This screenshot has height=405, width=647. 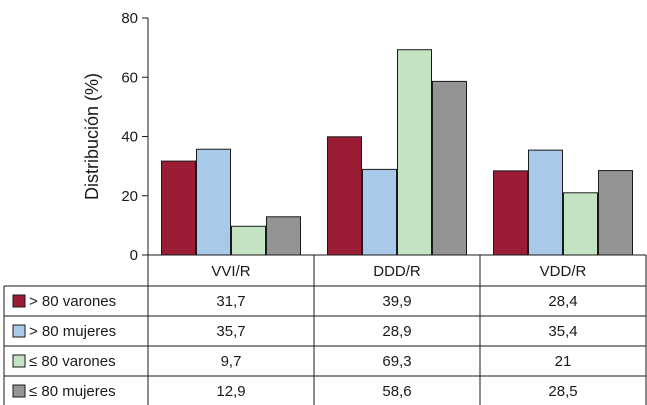 What do you see at coordinates (92, 136) in the screenshot?
I see `y-axis-label: Distribución (%)` at bounding box center [92, 136].